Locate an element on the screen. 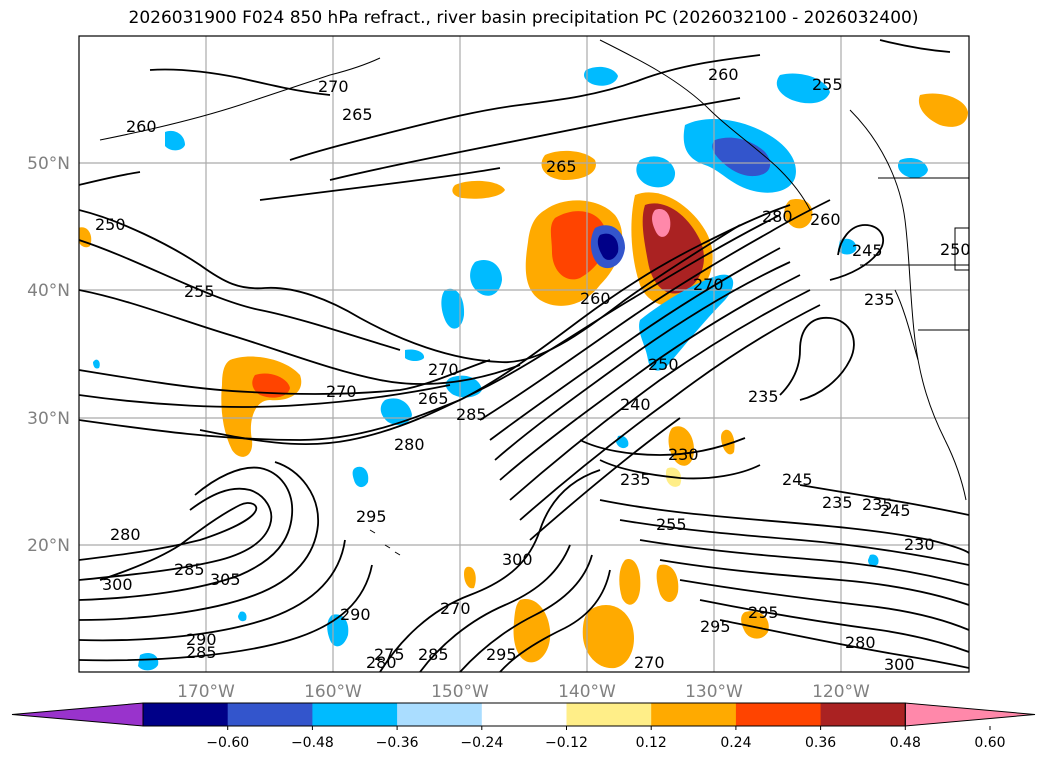  lon-label: 160°W is located at coordinates (333, 692).